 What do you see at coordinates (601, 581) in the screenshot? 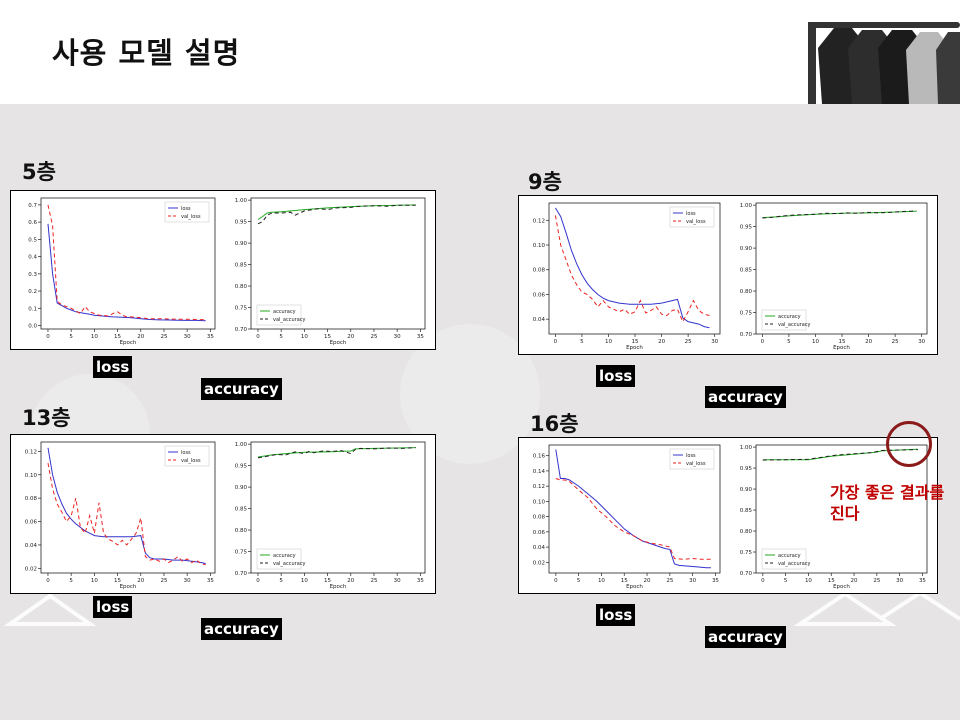
I see `fig16-loss-xtick-label: 10` at bounding box center [601, 581].